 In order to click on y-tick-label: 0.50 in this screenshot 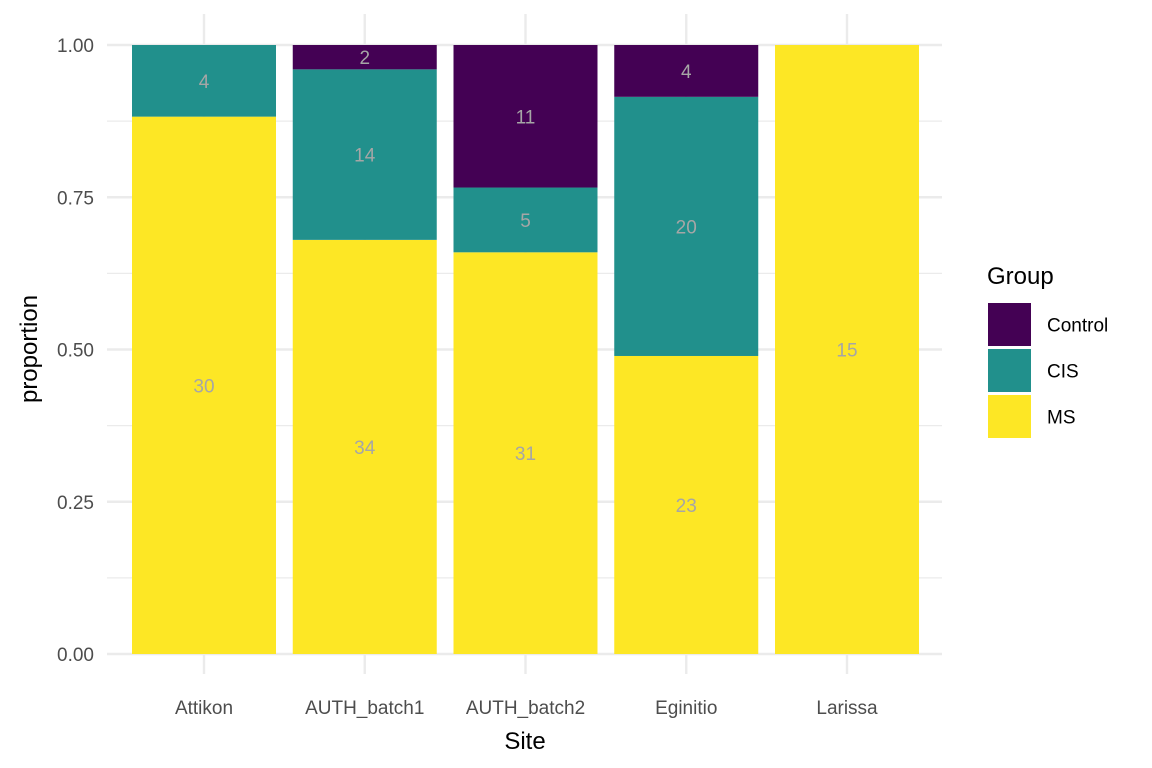, I will do `click(75, 351)`.